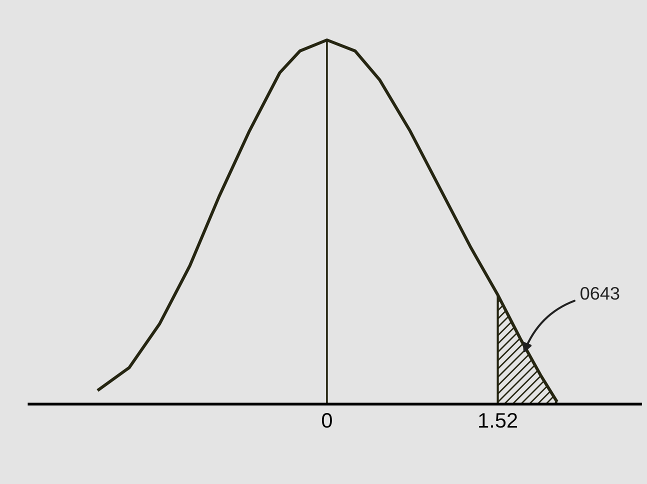 The width and height of the screenshot is (647, 484). What do you see at coordinates (498, 420) in the screenshot?
I see `x-tick-label: 1.52` at bounding box center [498, 420].